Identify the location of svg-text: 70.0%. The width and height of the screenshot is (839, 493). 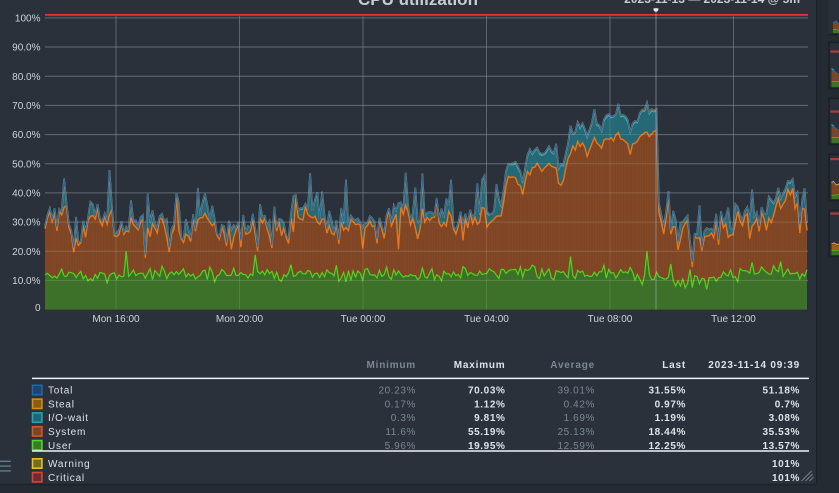
(26, 106).